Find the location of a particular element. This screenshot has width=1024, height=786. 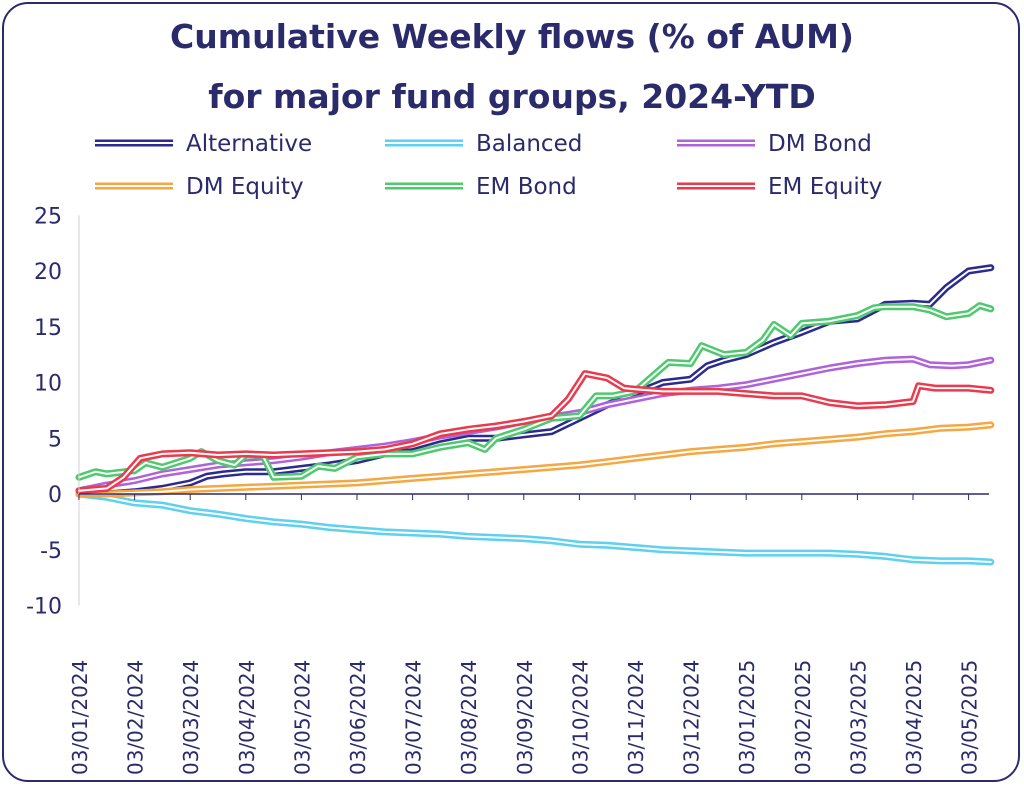

x-tick-label: 03/02/2024 is located at coordinates (136, 717).